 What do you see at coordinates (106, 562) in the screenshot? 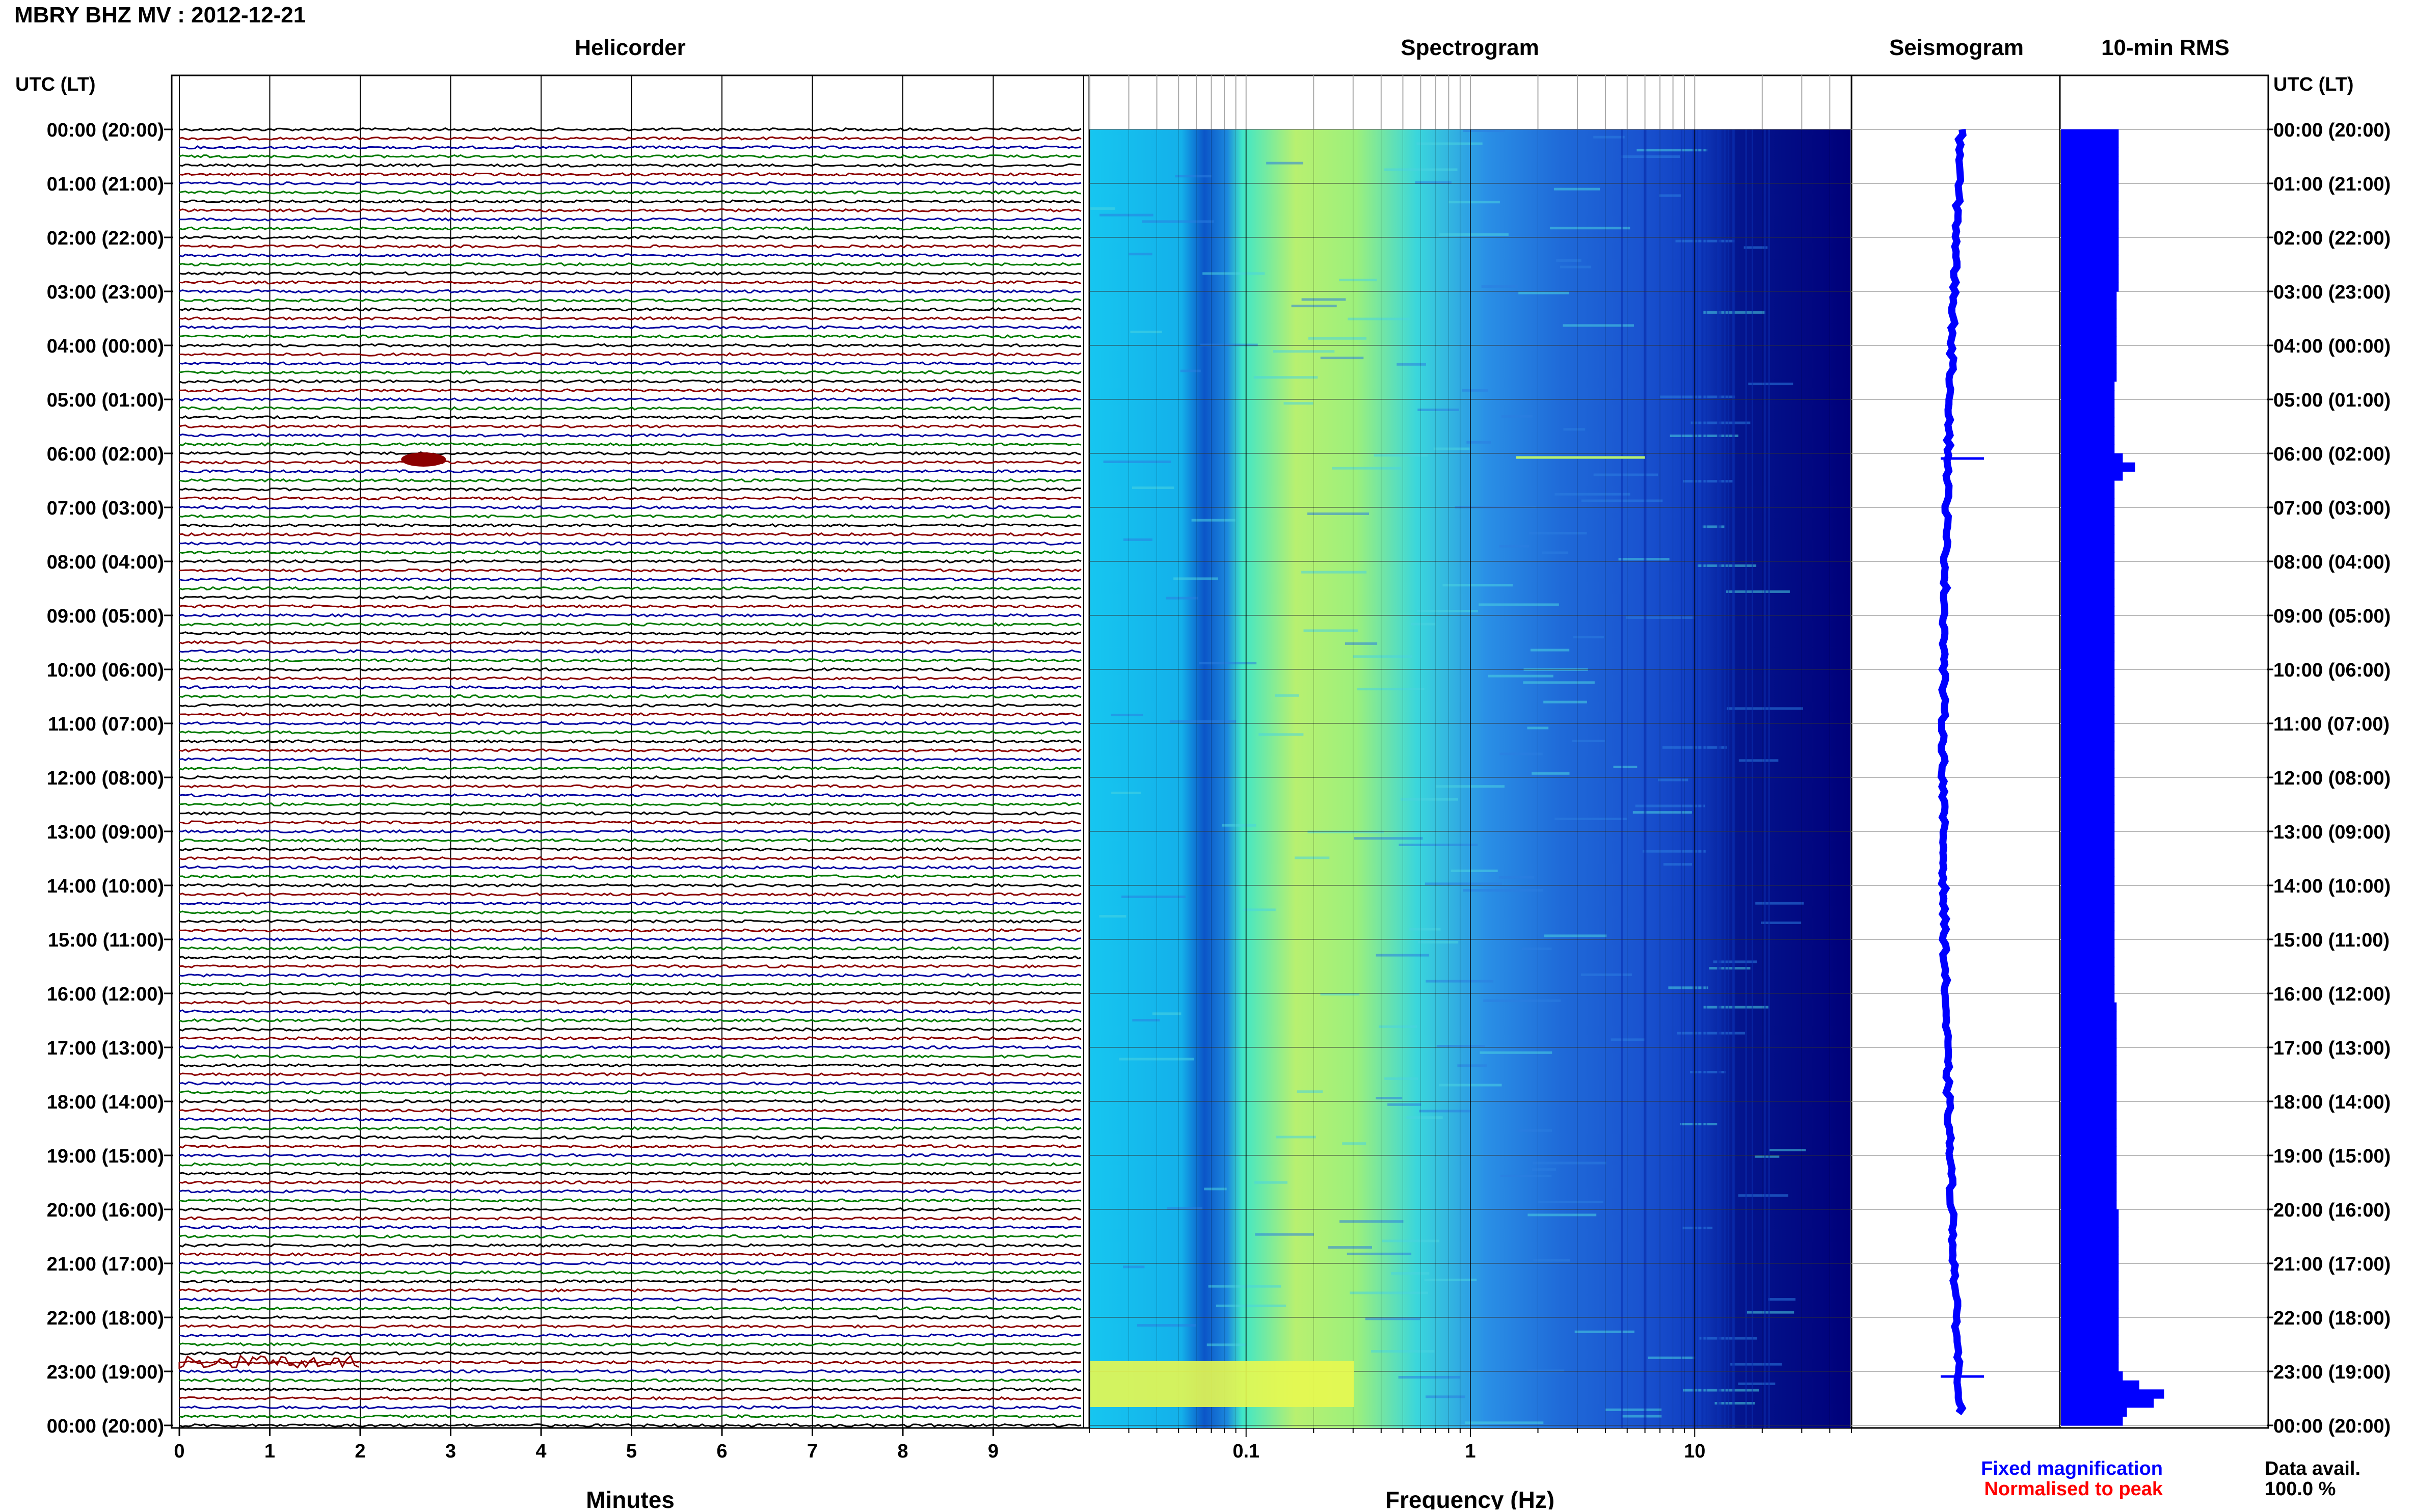
I see `time-tick-label: 08:00 (04:00)` at bounding box center [106, 562].